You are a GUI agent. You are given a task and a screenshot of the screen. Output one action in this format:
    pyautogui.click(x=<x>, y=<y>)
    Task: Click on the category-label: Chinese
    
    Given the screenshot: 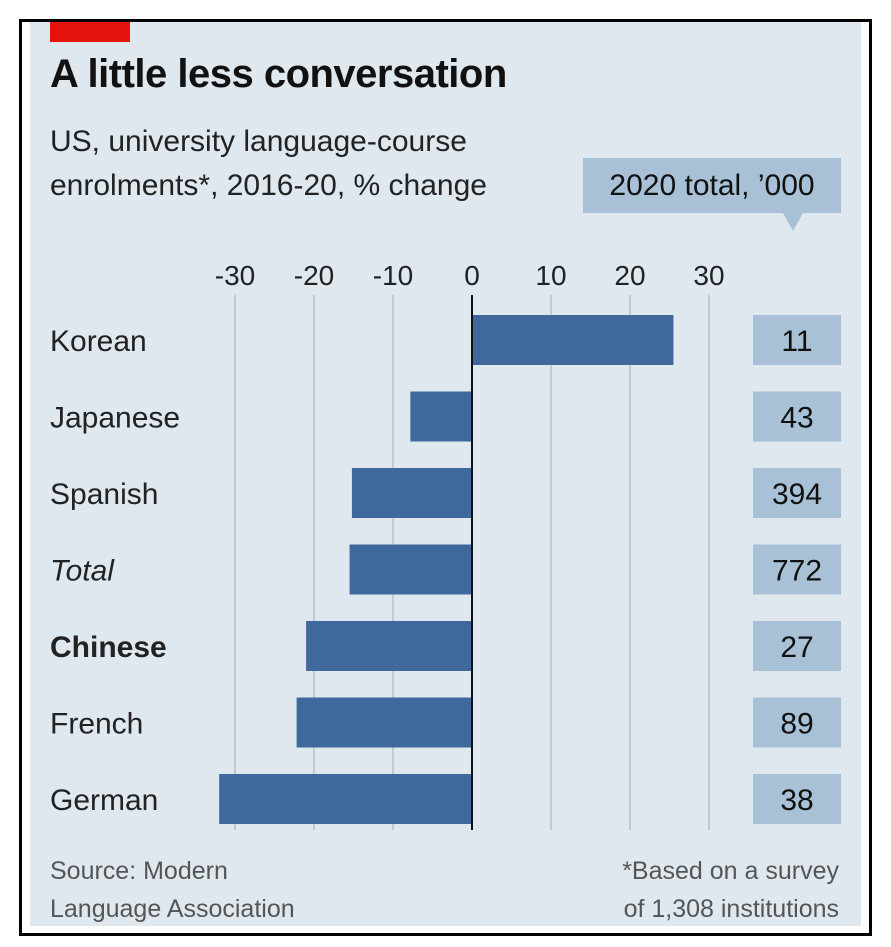 What is the action you would take?
    pyautogui.click(x=108, y=647)
    